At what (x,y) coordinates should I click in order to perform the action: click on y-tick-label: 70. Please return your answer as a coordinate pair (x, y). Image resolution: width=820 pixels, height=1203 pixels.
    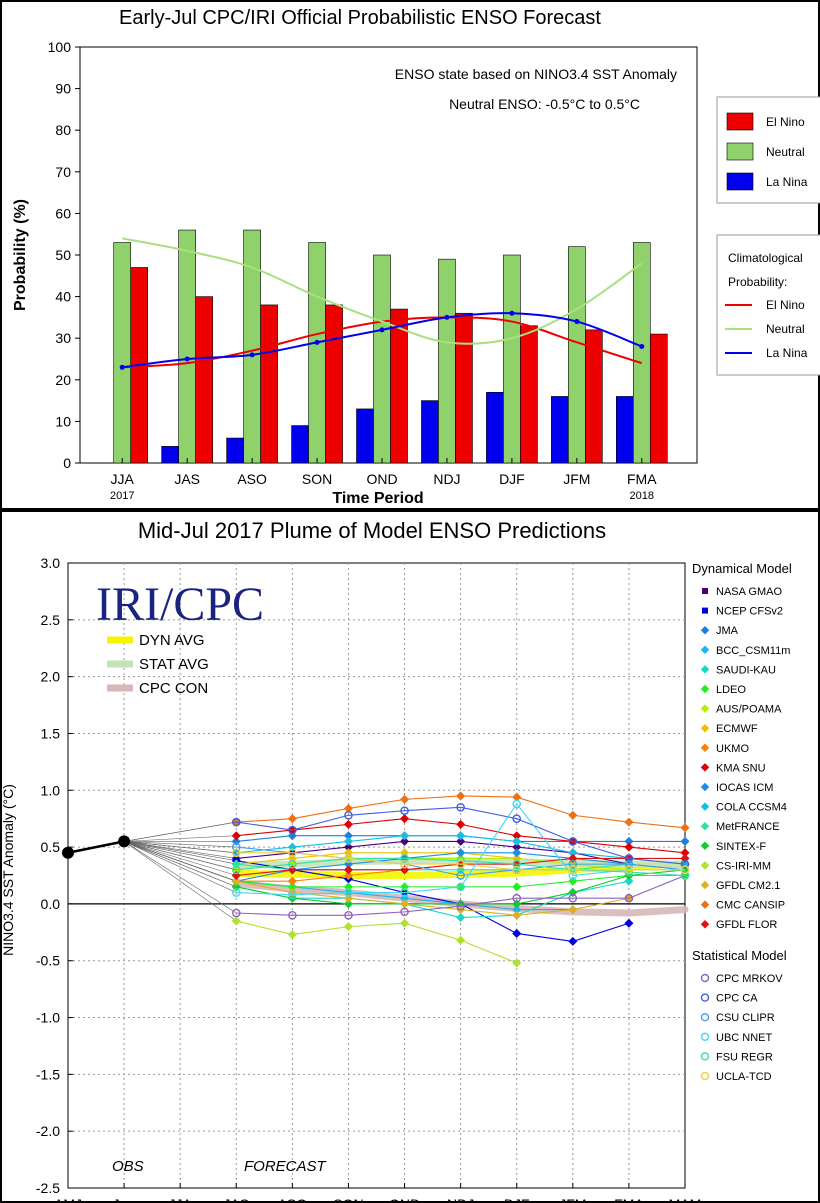
    Looking at the image, I should click on (63, 172).